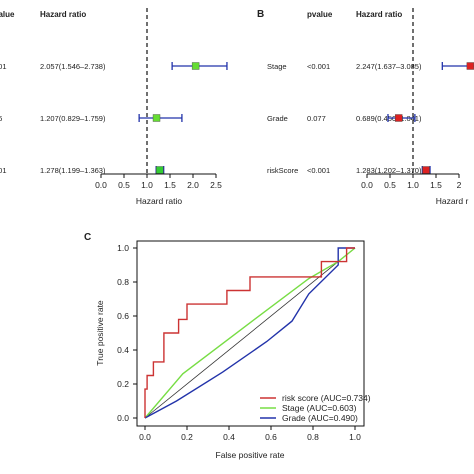  Describe the element at coordinates (193, 185) in the screenshot. I see `x-tick-label: 2.0` at that location.